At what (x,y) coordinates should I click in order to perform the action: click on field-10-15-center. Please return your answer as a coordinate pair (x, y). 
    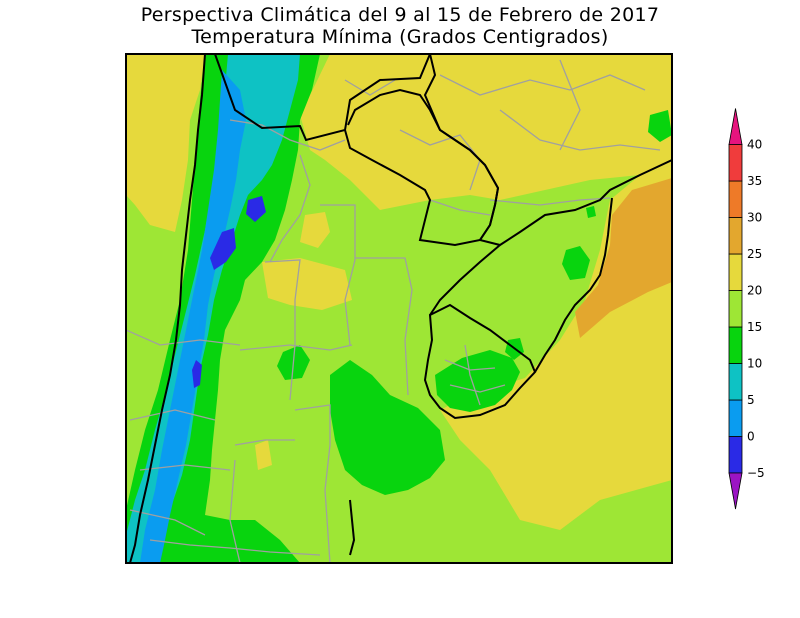
    Looking at the image, I should click on (387, 427).